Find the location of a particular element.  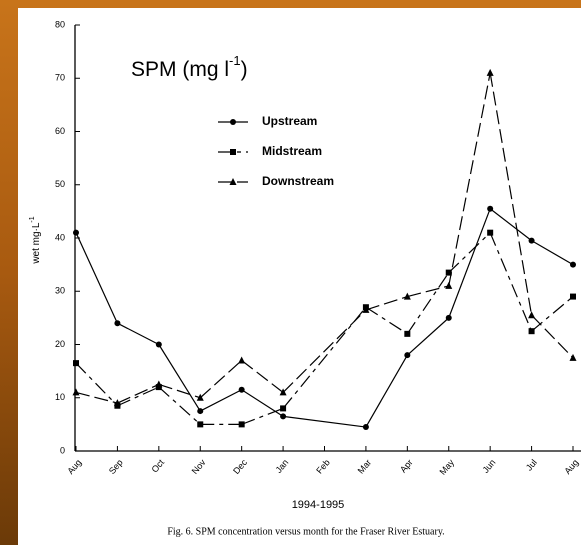

y-tick-label: 70 is located at coordinates (60, 78).